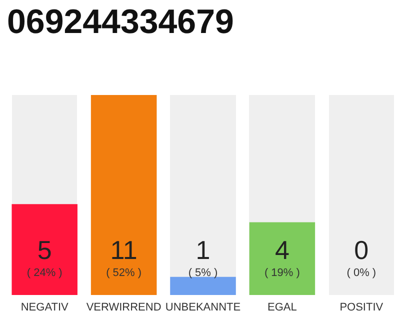 The height and width of the screenshot is (320, 410). What do you see at coordinates (203, 257) in the screenshot?
I see `data-label: 1 ( 5% )` at bounding box center [203, 257].